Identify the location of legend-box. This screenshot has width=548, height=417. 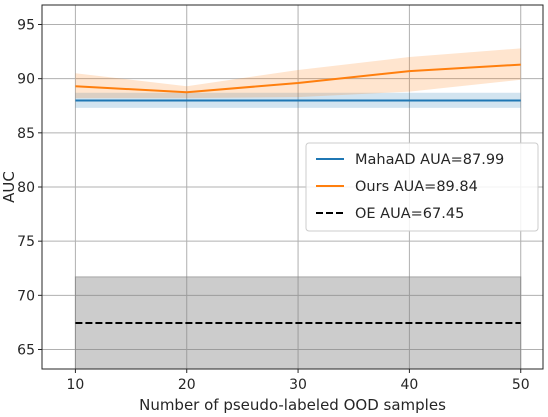
(422, 187).